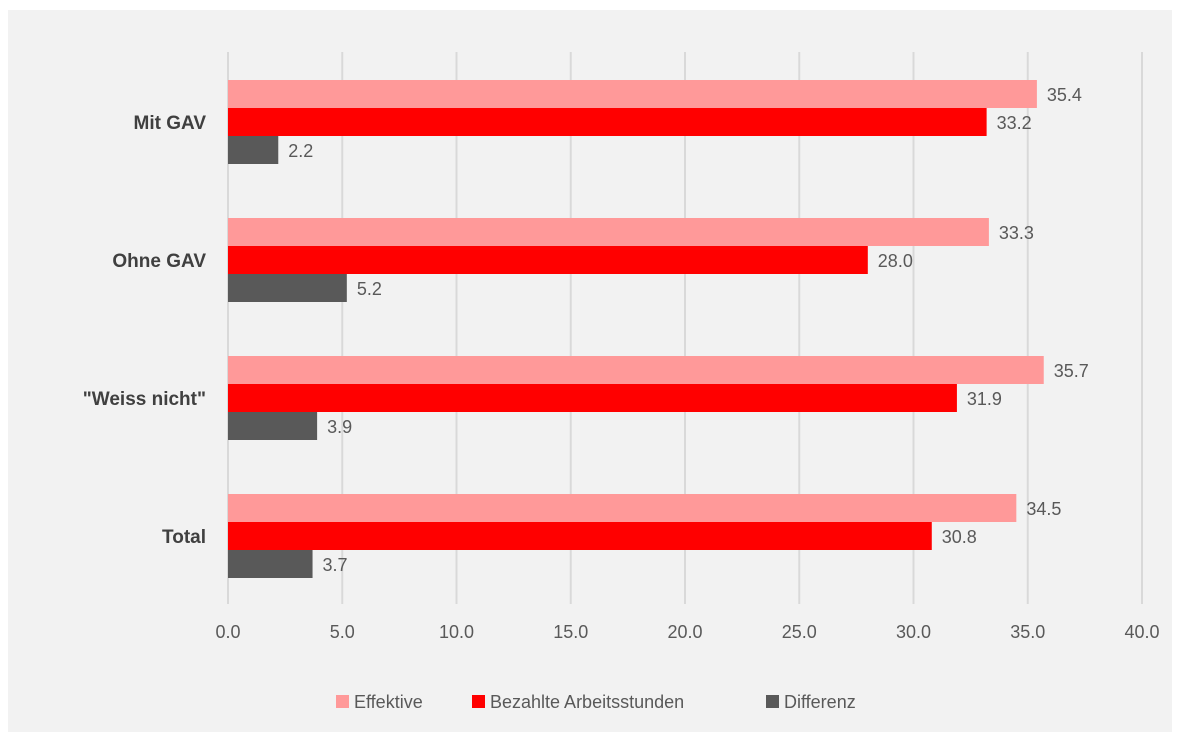 This screenshot has width=1180, height=740. Describe the element at coordinates (342, 632) in the screenshot. I see `x-tick-label: 5.0` at that location.